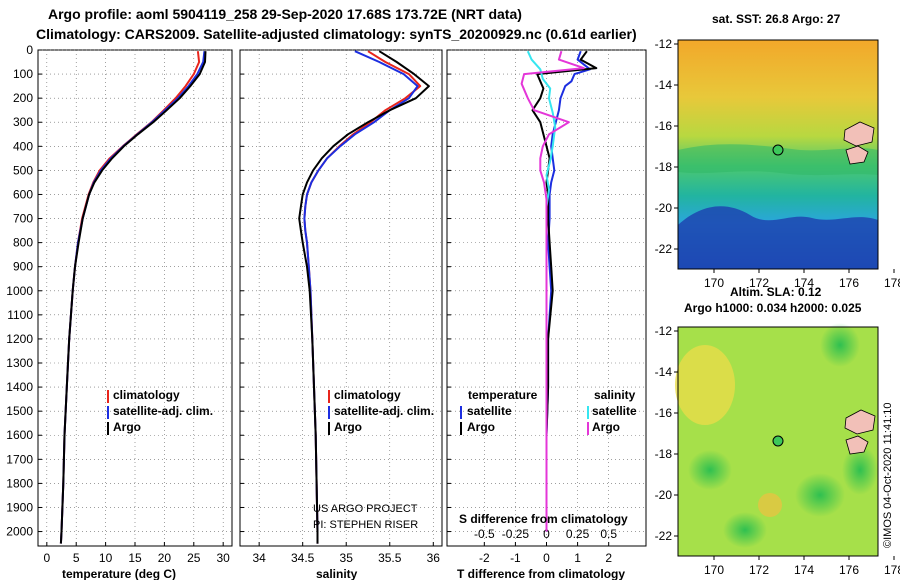 Image resolution: width=900 pixels, height=580 pixels. Describe the element at coordinates (259, 558) in the screenshot. I see `x-tick-label: 34` at that location.